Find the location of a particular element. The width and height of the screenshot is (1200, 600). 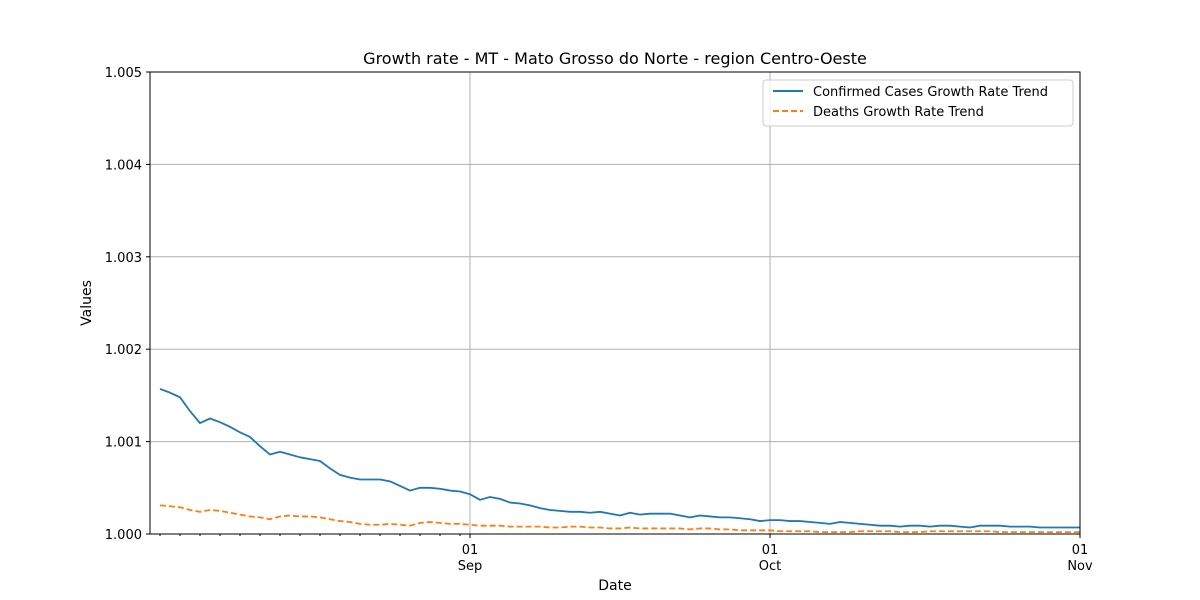

y-tick-label: 1.005 is located at coordinates (123, 73).